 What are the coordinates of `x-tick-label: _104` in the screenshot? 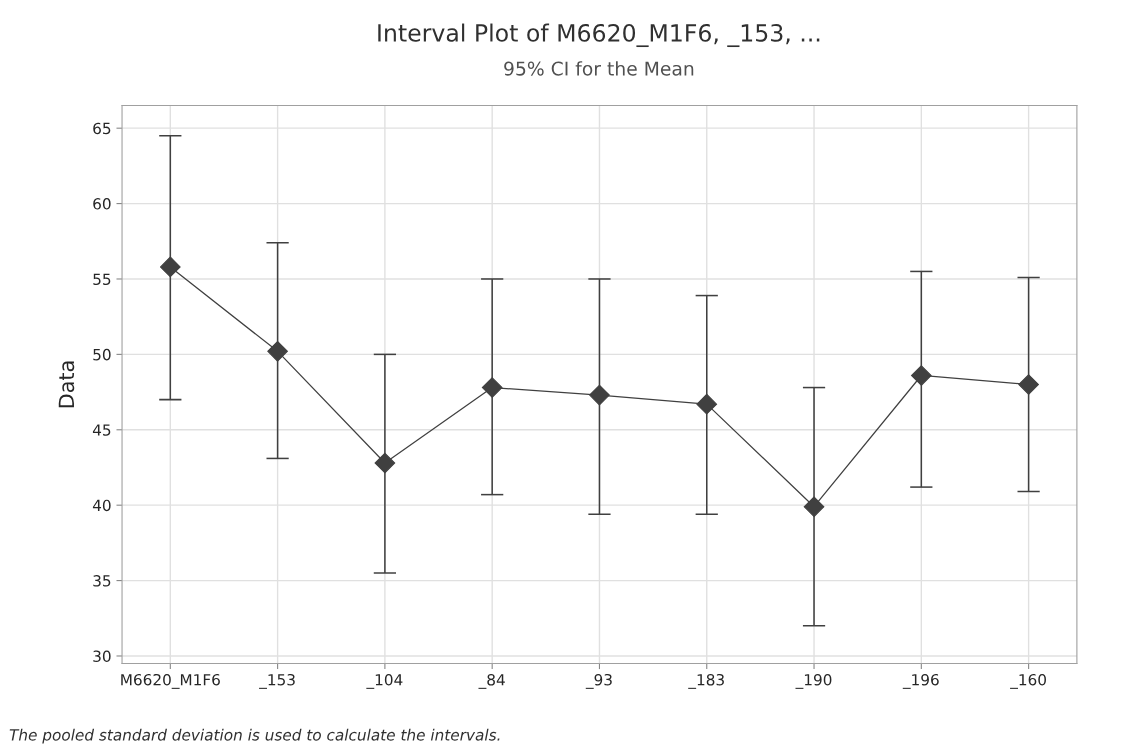 It's located at (384, 681).